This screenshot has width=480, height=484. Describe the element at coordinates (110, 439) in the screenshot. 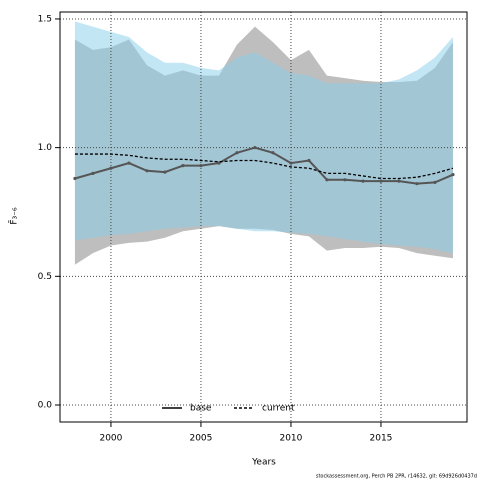

I see `x-tick-label: 2000` at that location.